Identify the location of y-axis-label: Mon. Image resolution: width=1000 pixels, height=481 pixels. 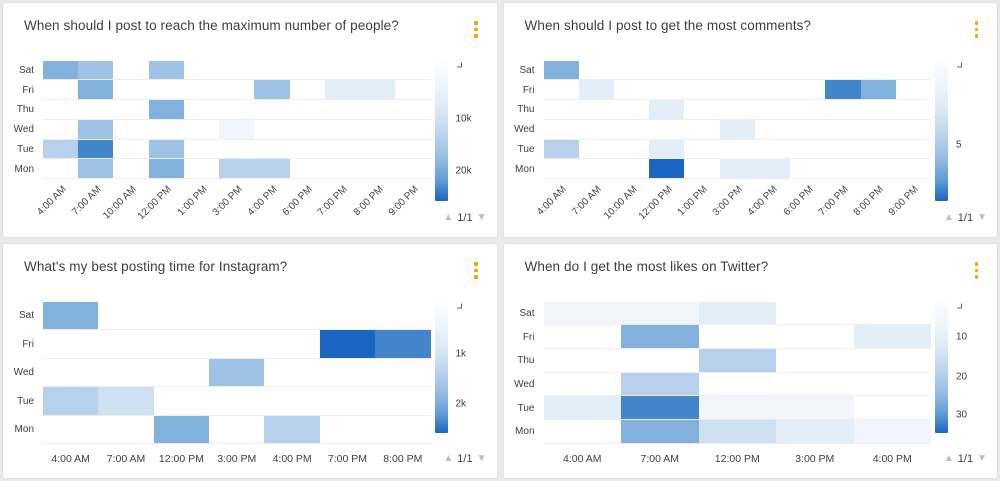
(525, 432).